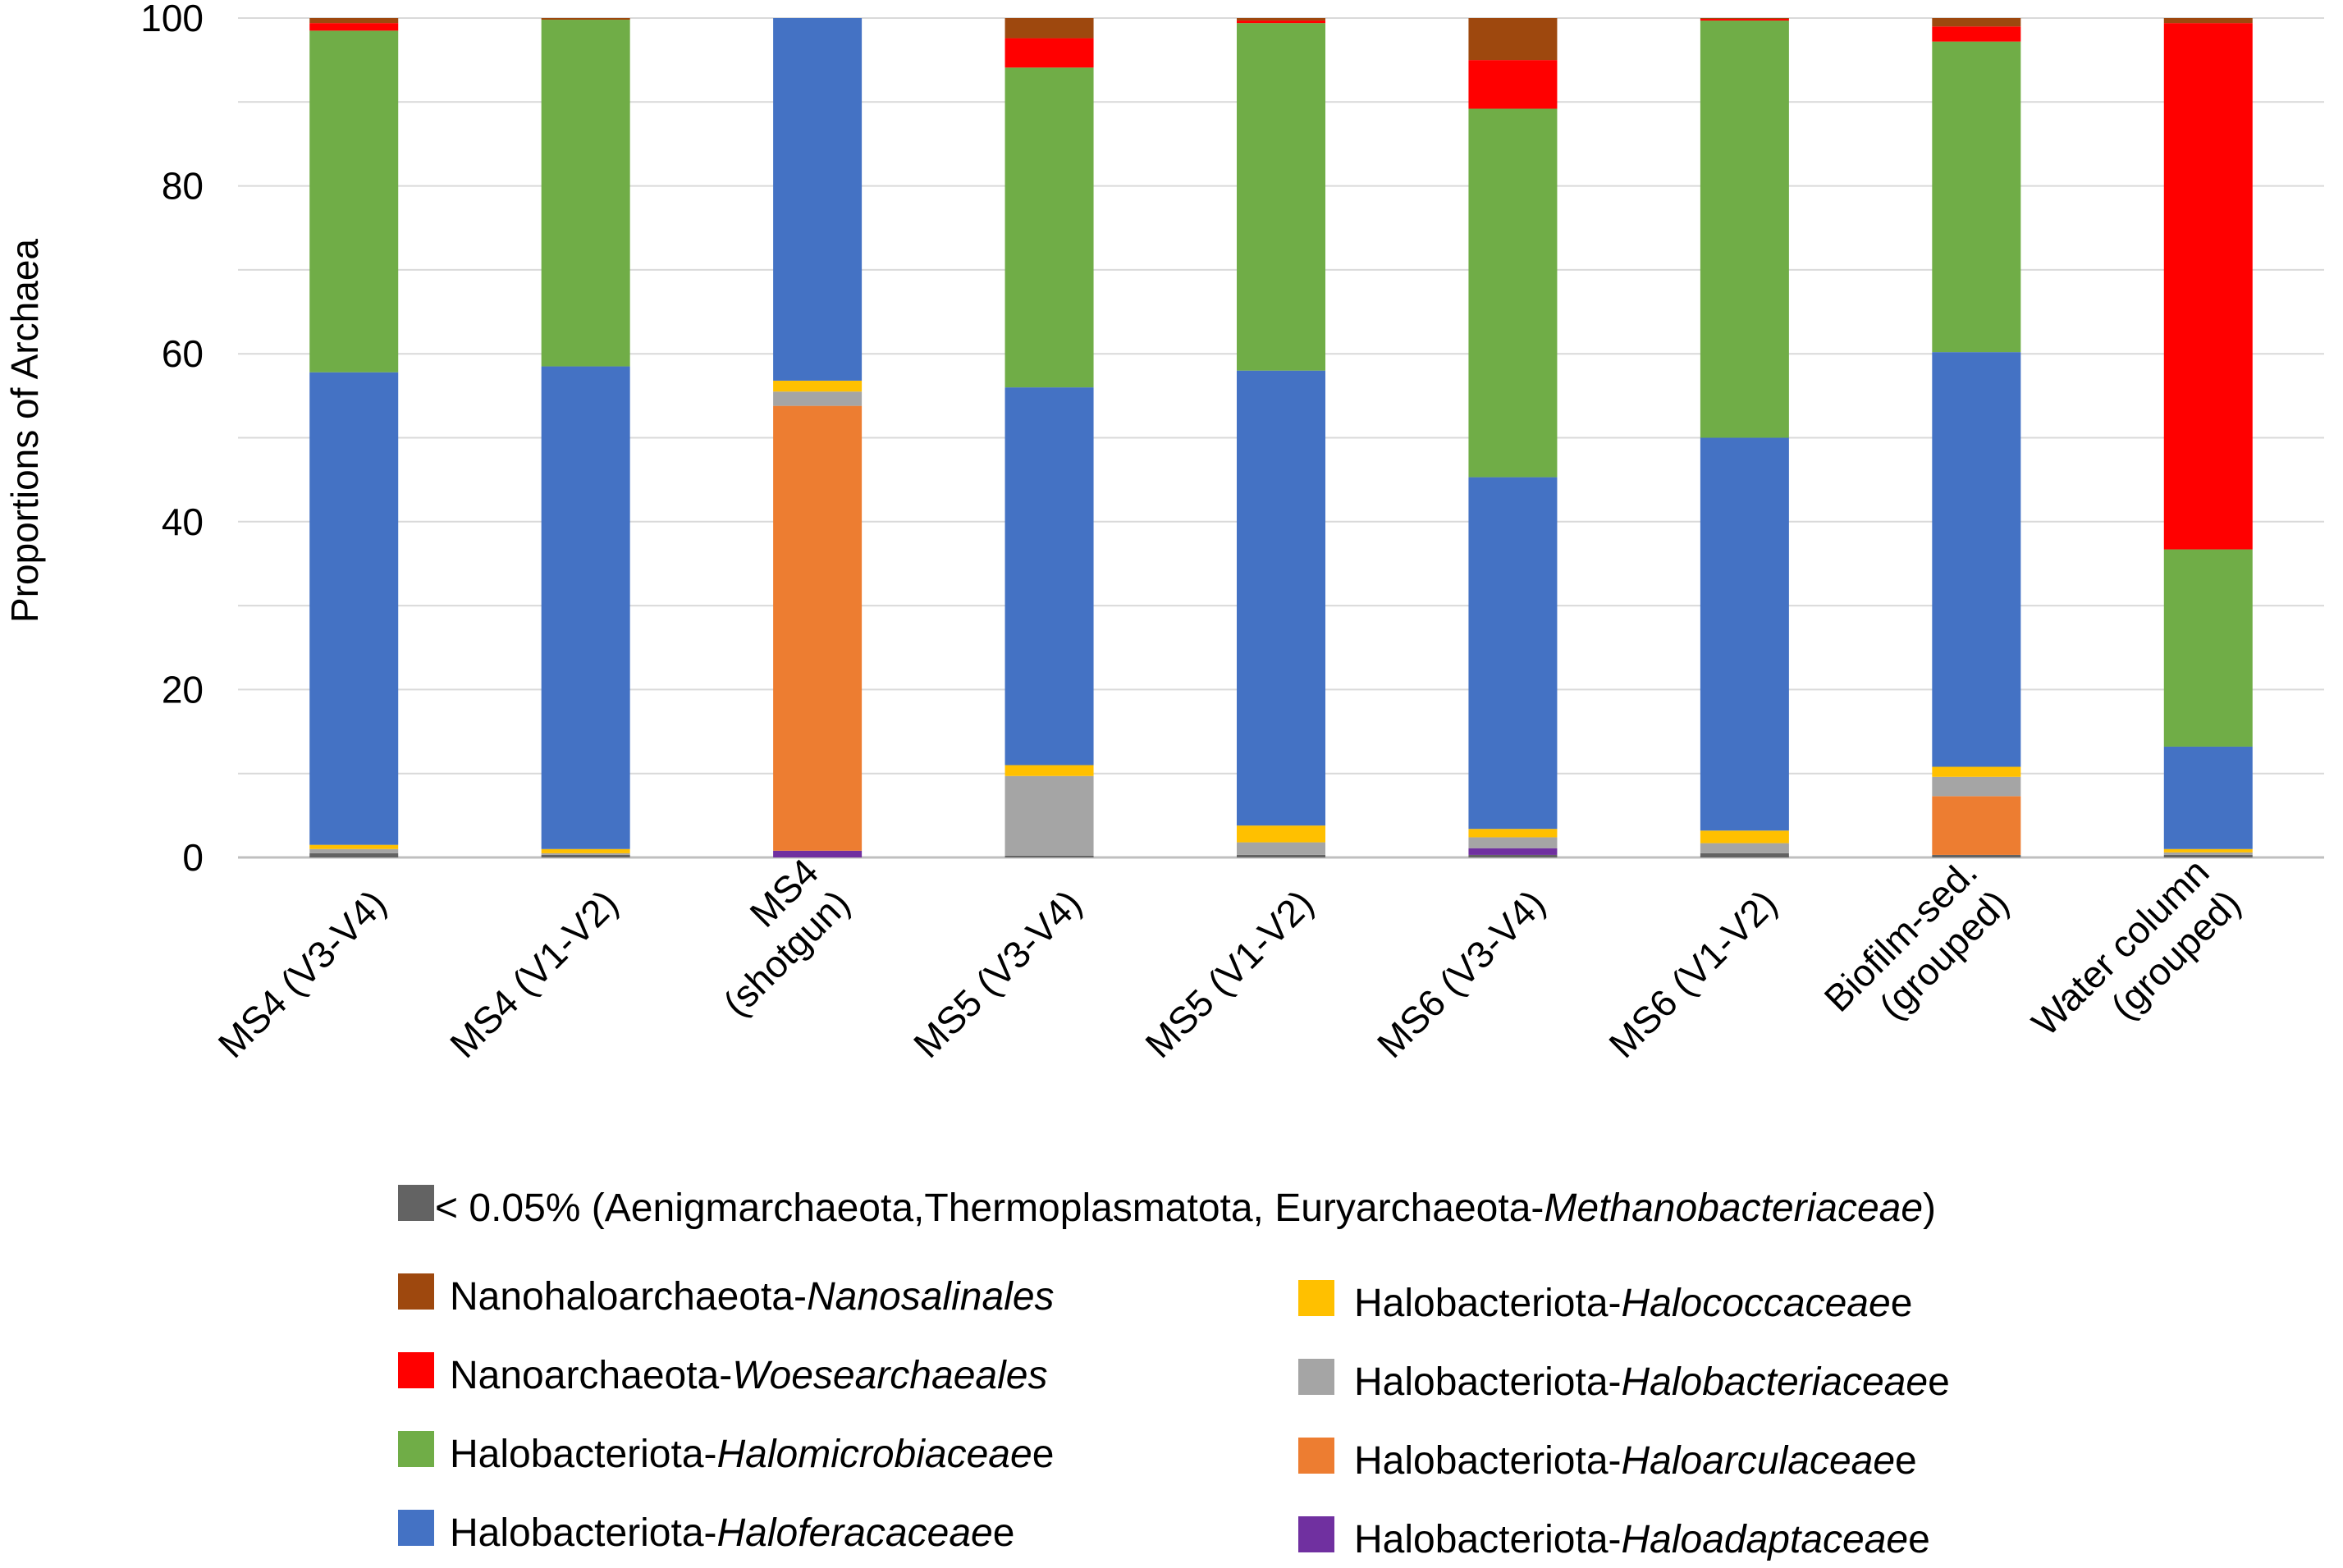 This screenshot has height=1568, width=2343. I want to click on legend-item-halococcaceae: Halobacteriota-Halococcaceaee, so click(1605, 1302).